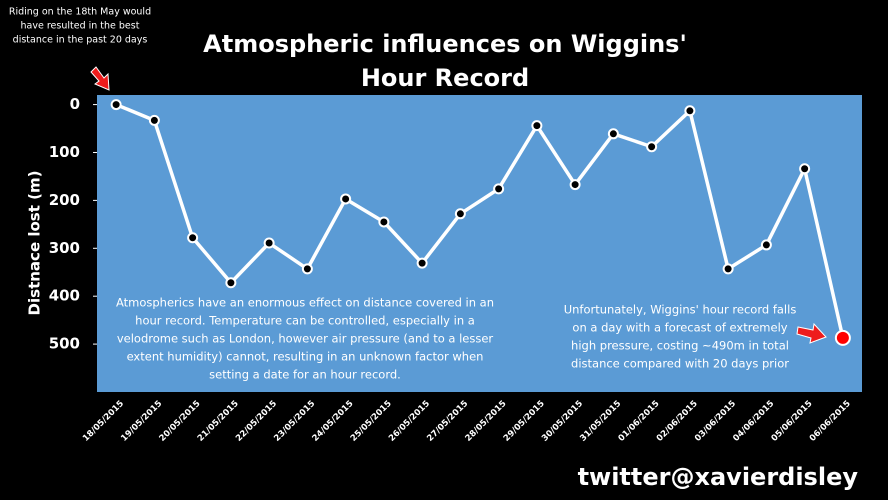 Image resolution: width=888 pixels, height=500 pixels. What do you see at coordinates (680, 364) in the screenshot?
I see `annotation: distance compared with 20 days prior` at bounding box center [680, 364].